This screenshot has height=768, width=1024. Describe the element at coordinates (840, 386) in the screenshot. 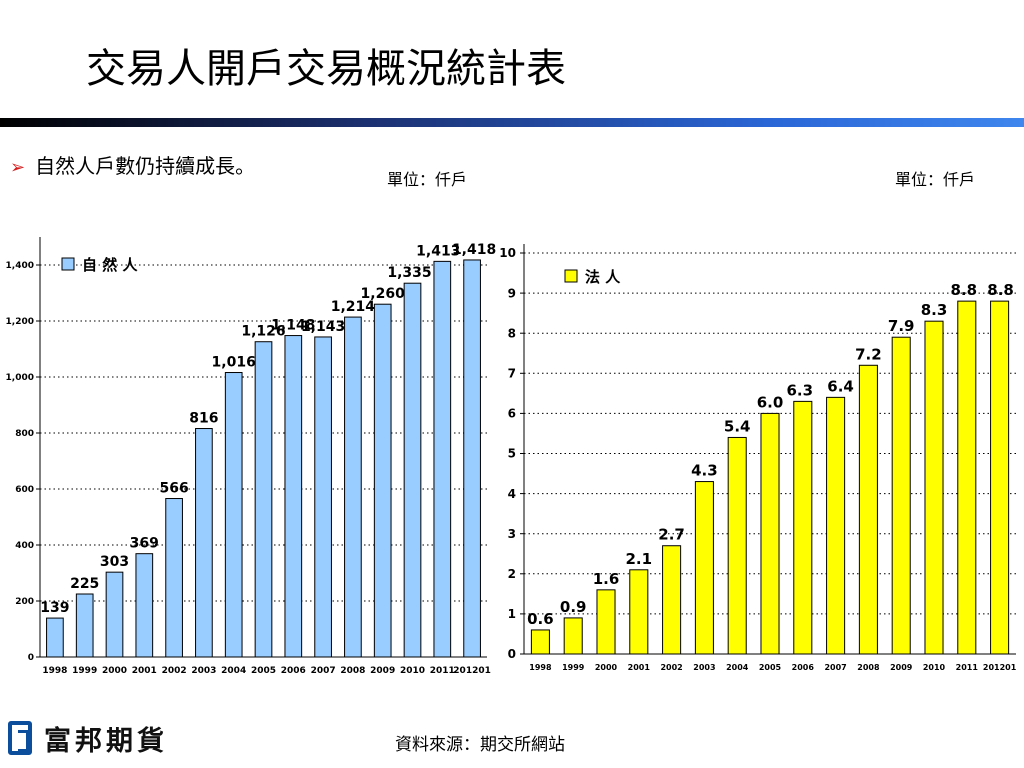

I see `data-label: 6.4` at that location.